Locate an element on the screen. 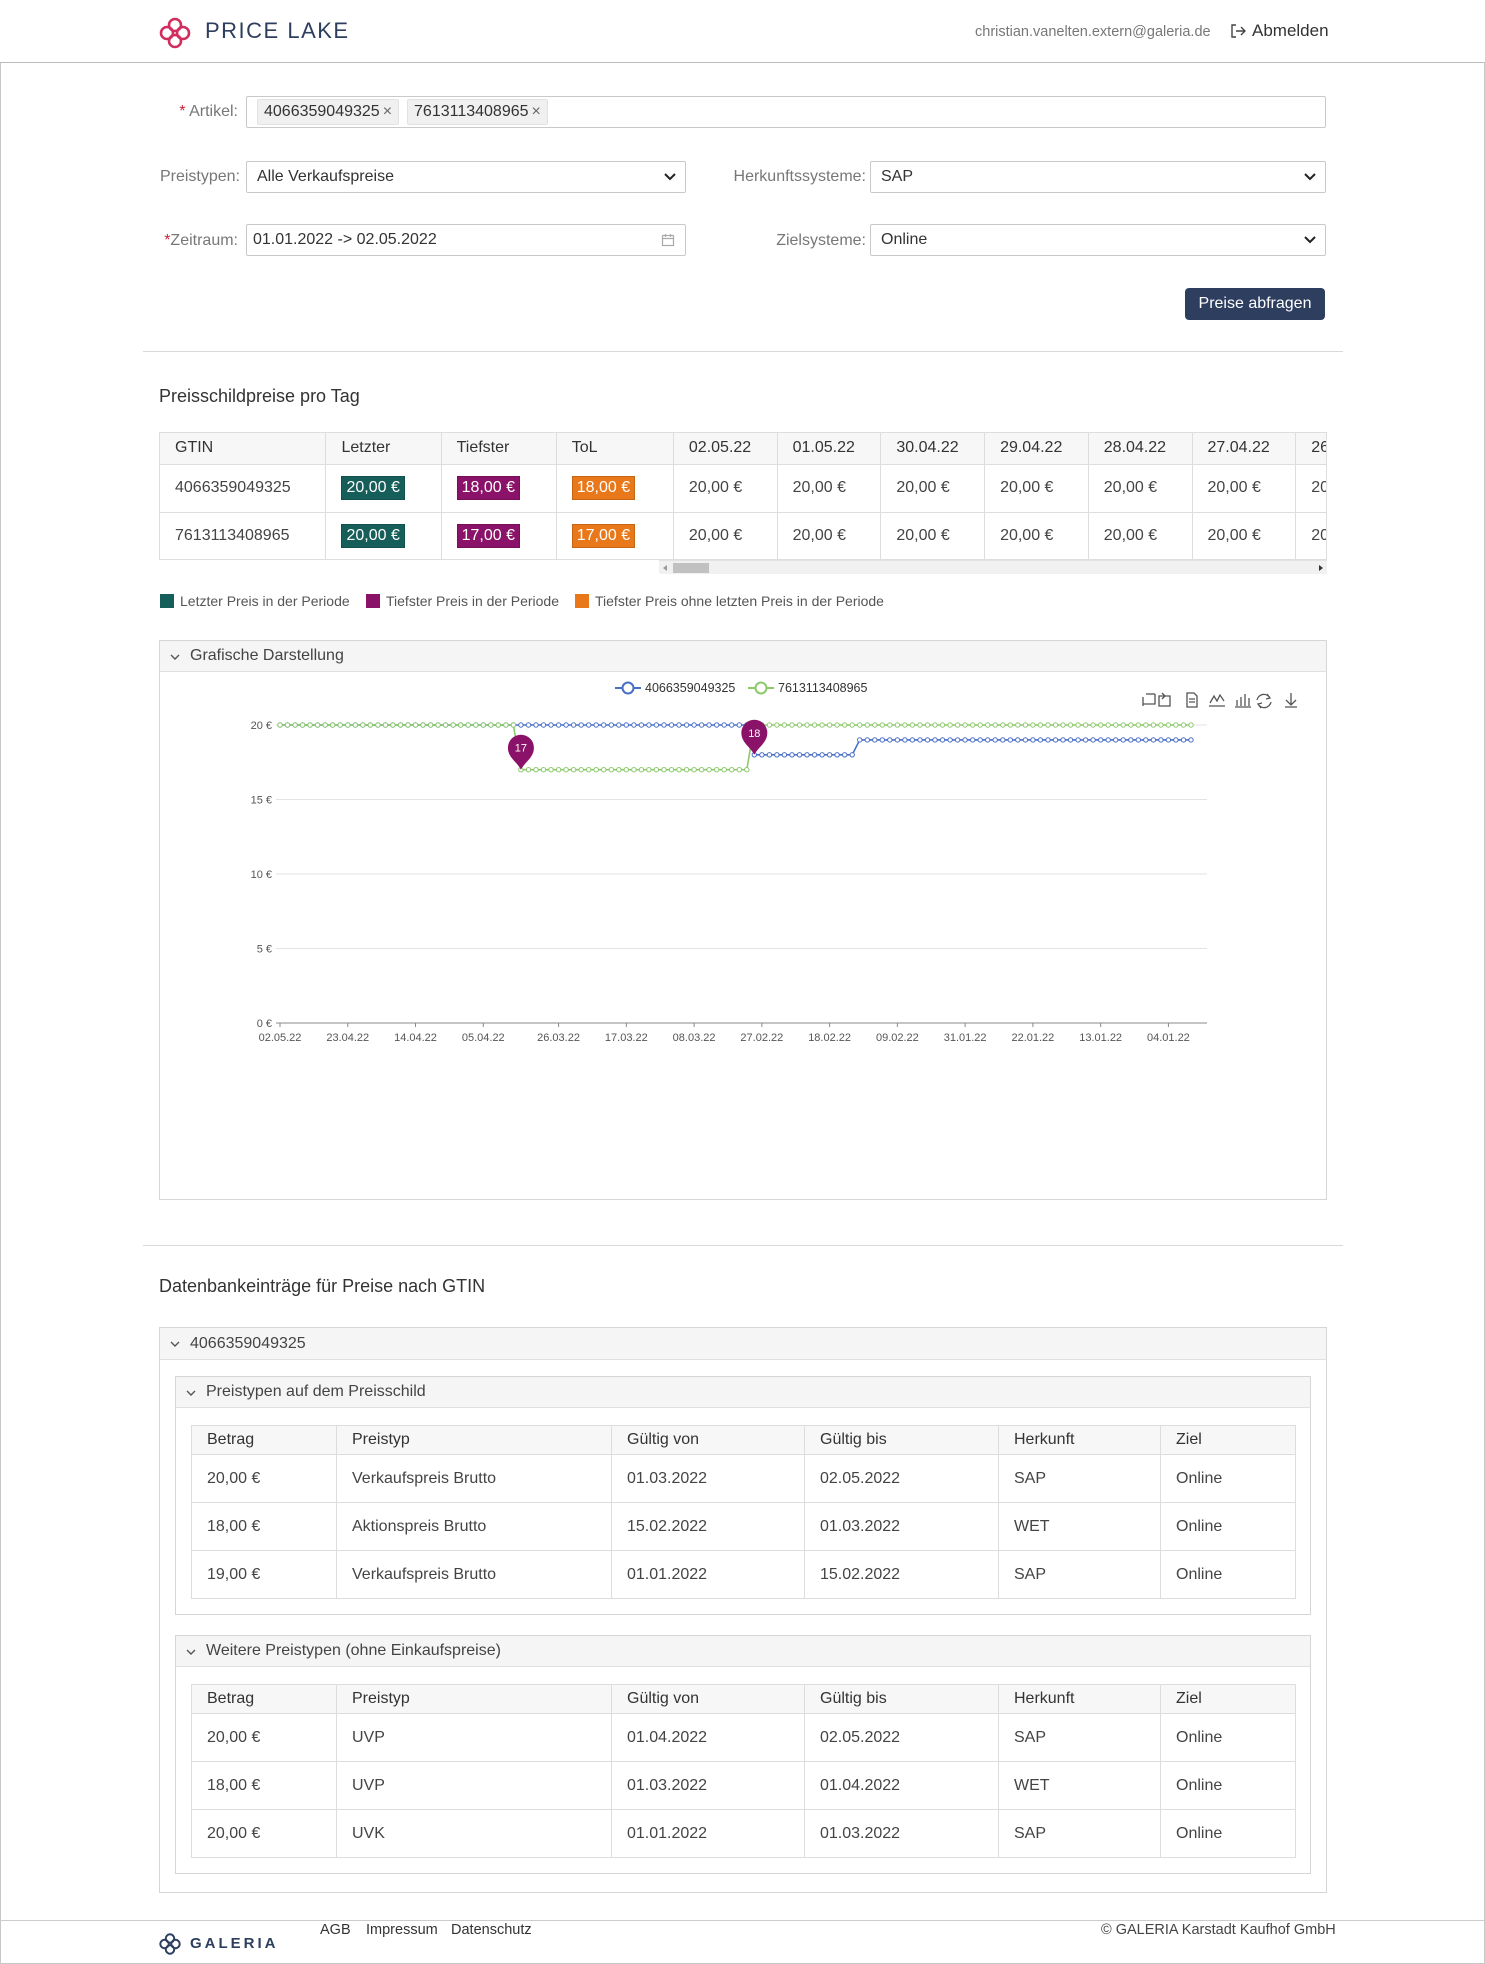 The image size is (1485, 1964). artikel-select: 4066359049325 × 7613113408965 × is located at coordinates (786, 112).